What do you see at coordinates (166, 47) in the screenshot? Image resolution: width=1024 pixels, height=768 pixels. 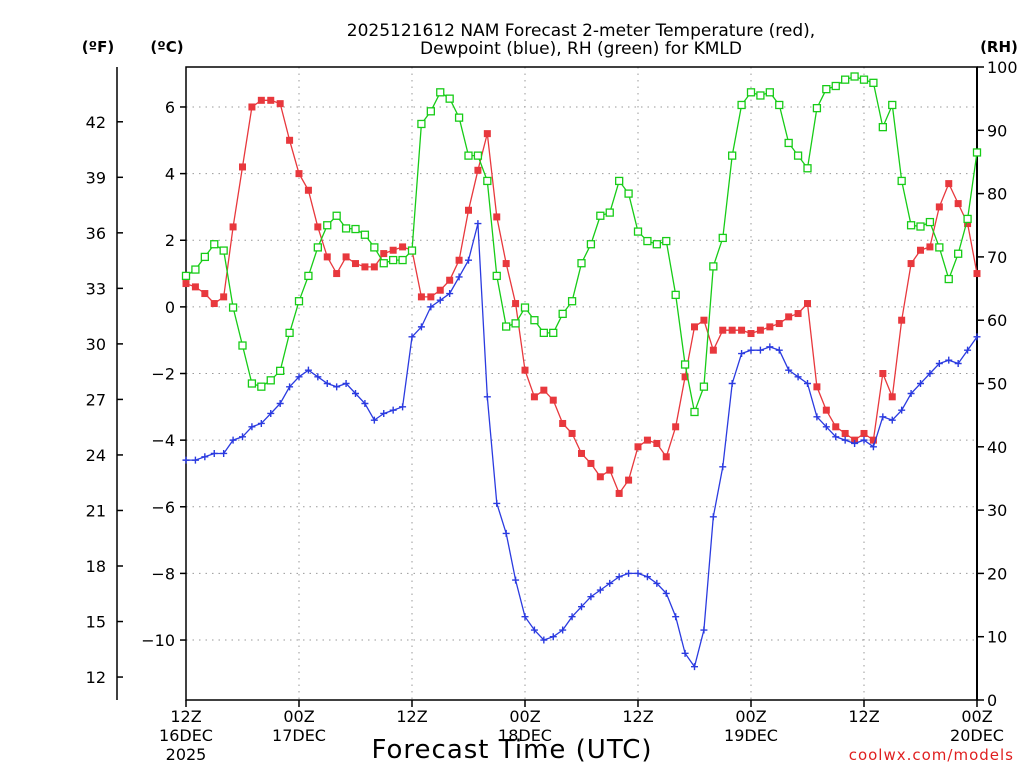 I see `celsius-unit-label: (ºC)` at bounding box center [166, 47].